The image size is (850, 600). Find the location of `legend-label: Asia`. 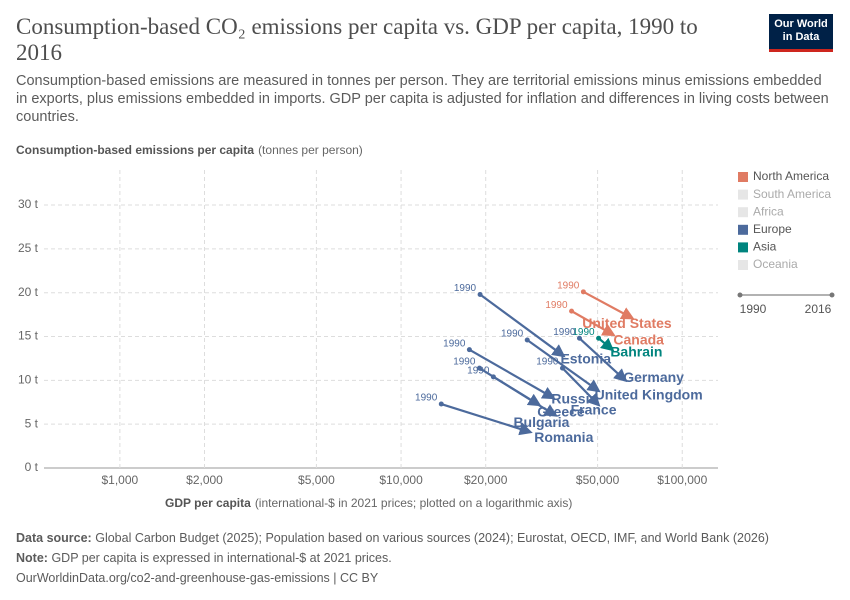

legend-label: Asia is located at coordinates (765, 247).